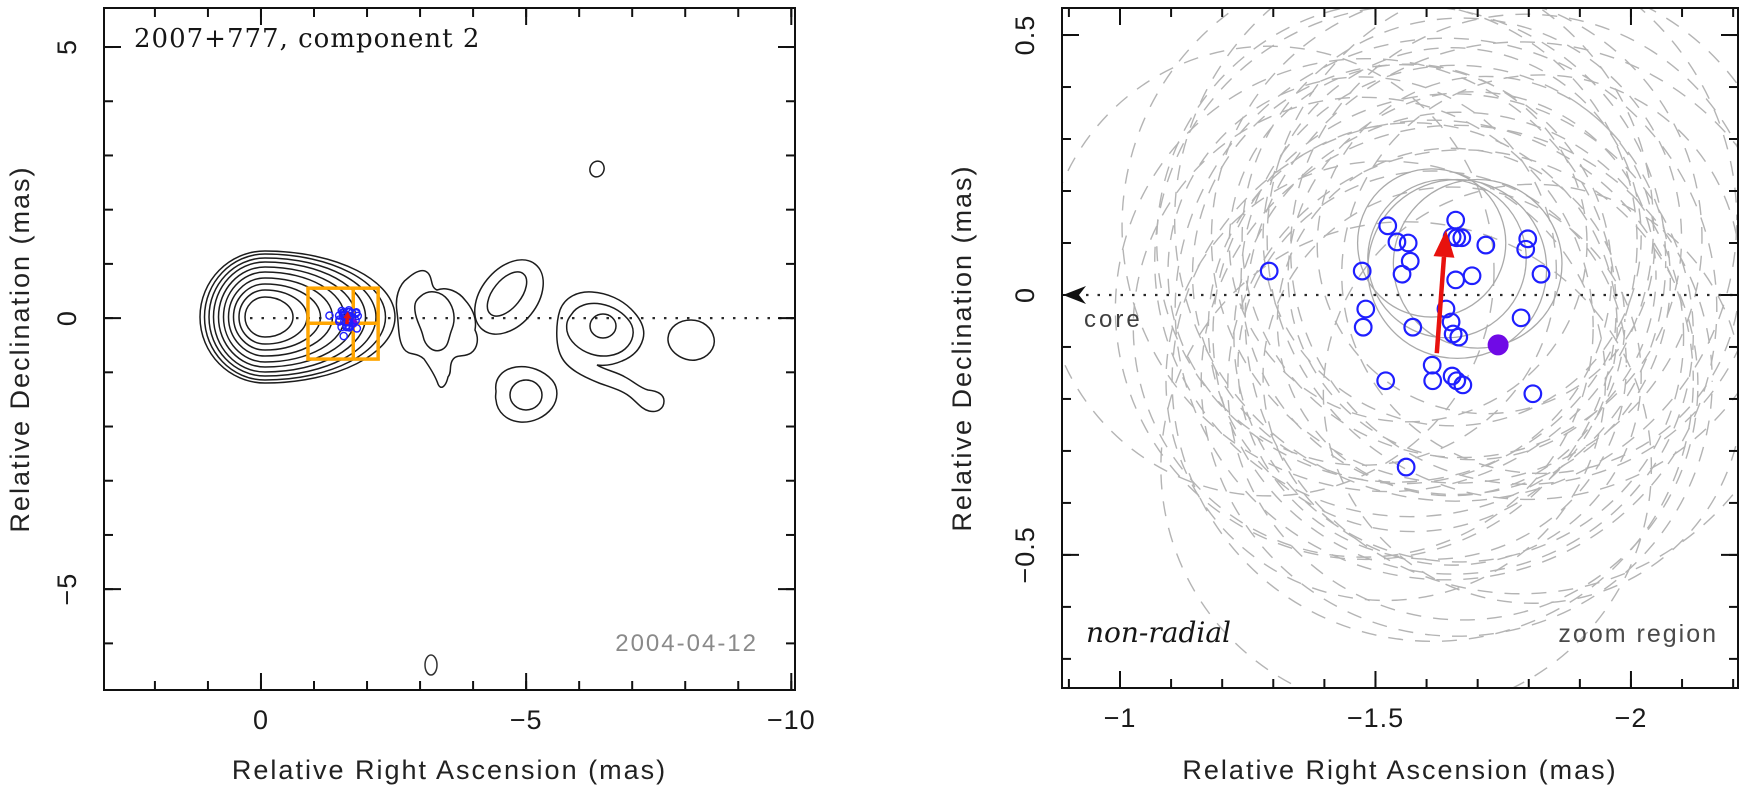 This screenshot has width=1751, height=809. What do you see at coordinates (1025, 35) in the screenshot?
I see `right-panel-y-tick-label: 0.5` at bounding box center [1025, 35].